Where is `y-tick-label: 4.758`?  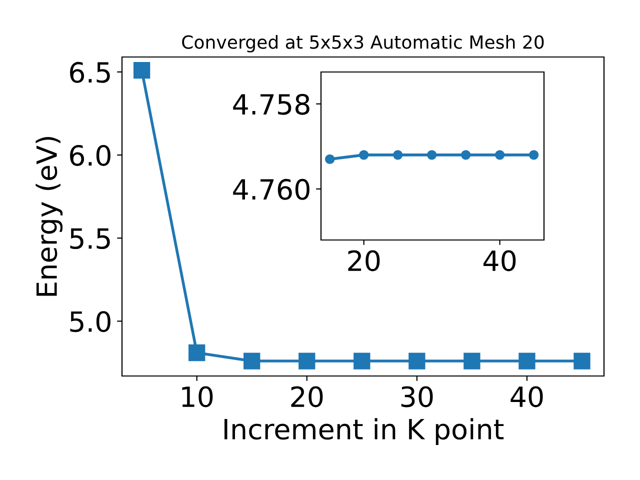 y-tick-label: 4.758 is located at coordinates (271, 104).